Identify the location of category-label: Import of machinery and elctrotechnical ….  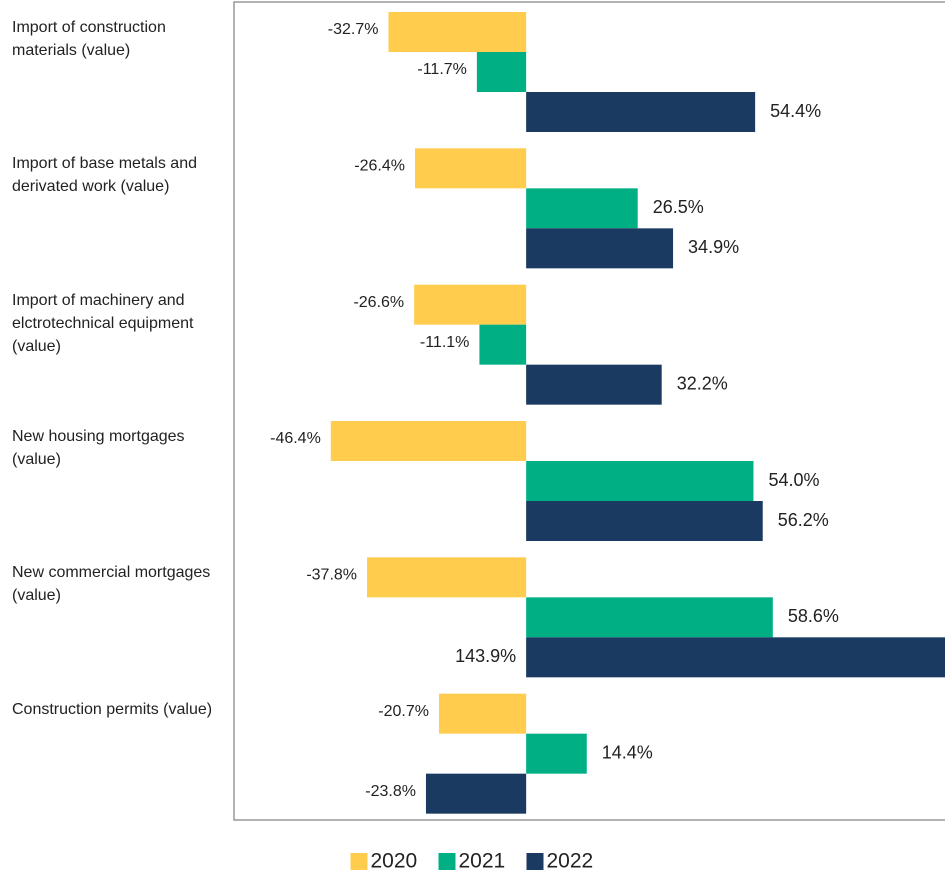
(103, 323).